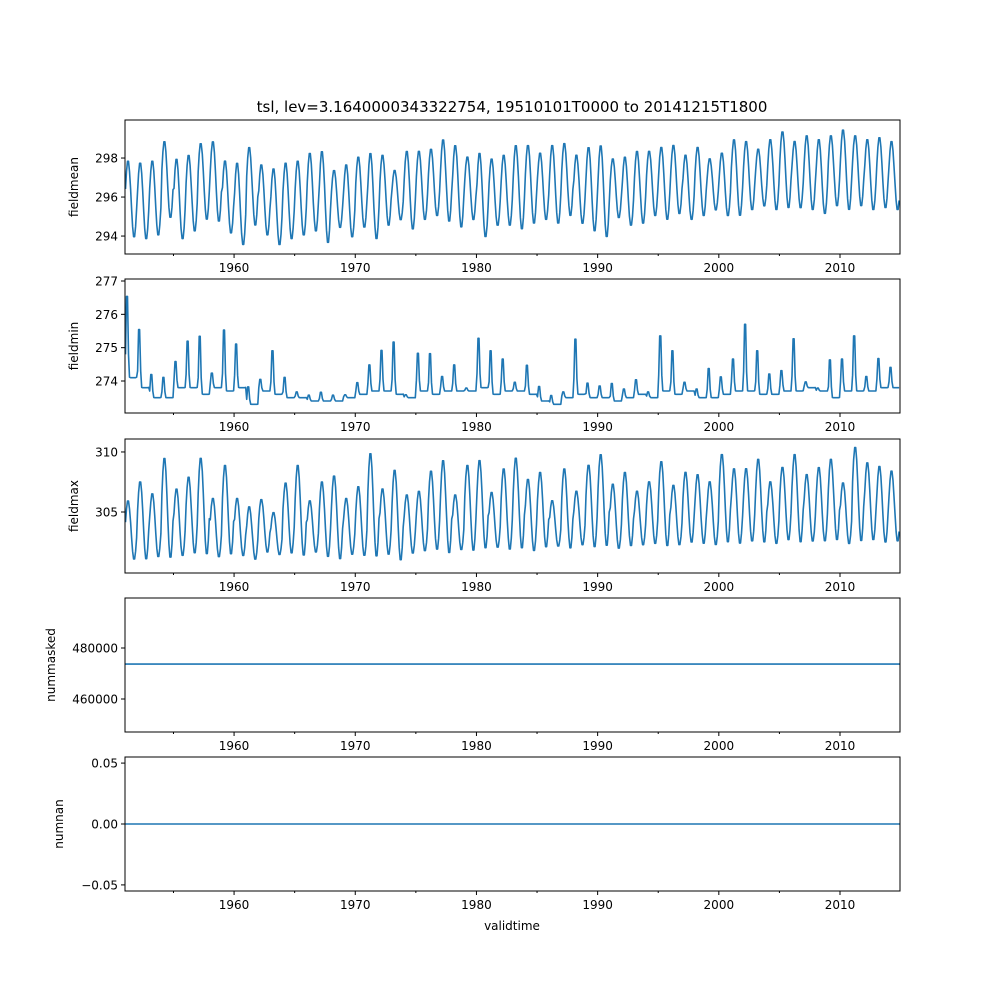  Describe the element at coordinates (106, 282) in the screenshot. I see `y-tick-label: 277` at that location.